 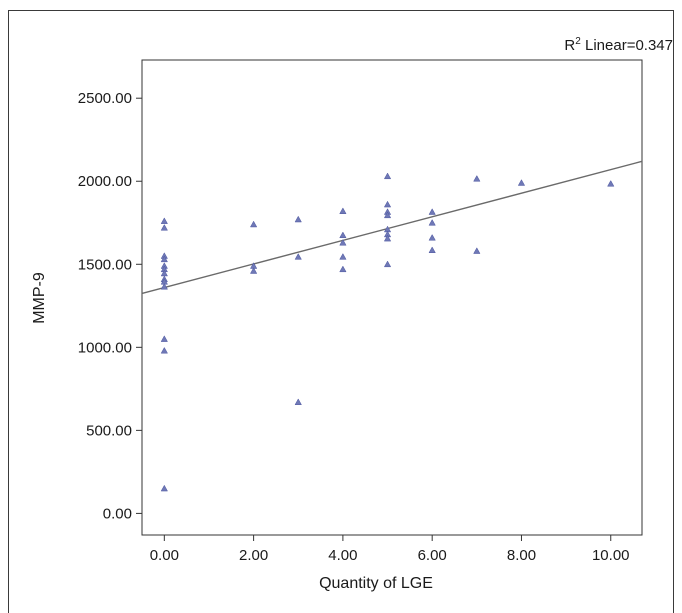 What do you see at coordinates (611, 555) in the screenshot?
I see `x-tick-label: 10.00` at bounding box center [611, 555].